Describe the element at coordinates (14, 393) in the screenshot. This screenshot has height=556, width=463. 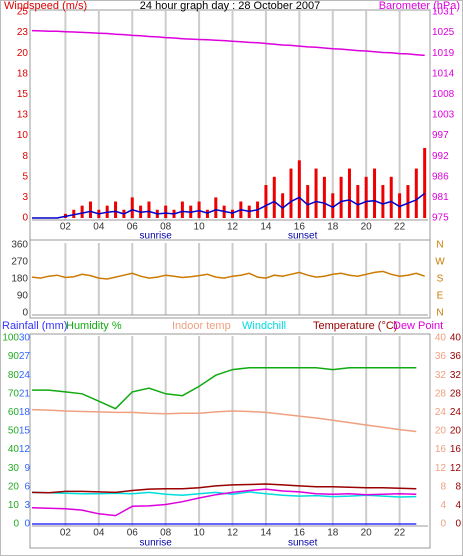
I see `y-tick-label: 70` at that location.